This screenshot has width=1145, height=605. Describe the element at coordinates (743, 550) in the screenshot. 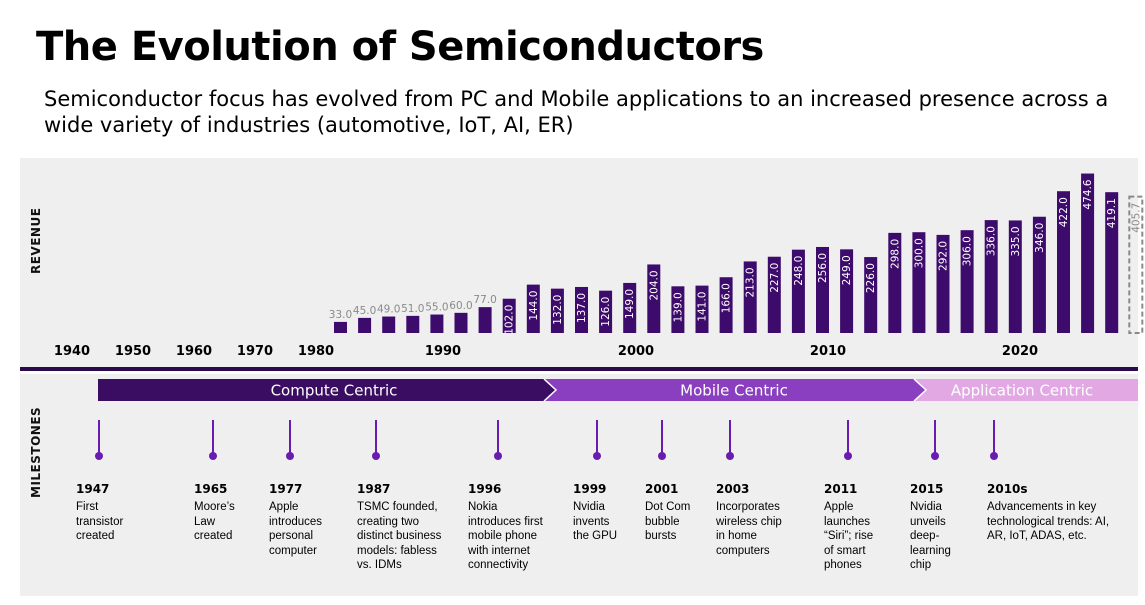

I see `milestone-description-line: computers` at that location.